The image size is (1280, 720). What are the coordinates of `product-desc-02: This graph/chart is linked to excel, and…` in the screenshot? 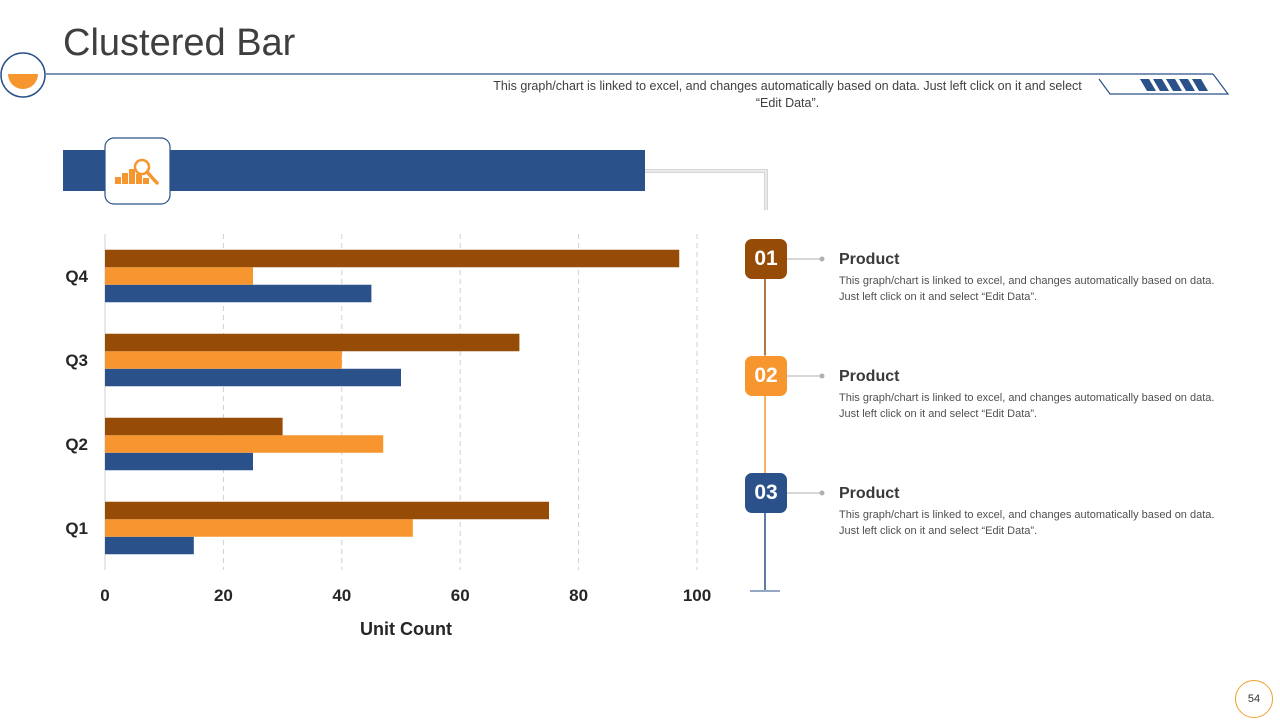 It's located at (1027, 406).